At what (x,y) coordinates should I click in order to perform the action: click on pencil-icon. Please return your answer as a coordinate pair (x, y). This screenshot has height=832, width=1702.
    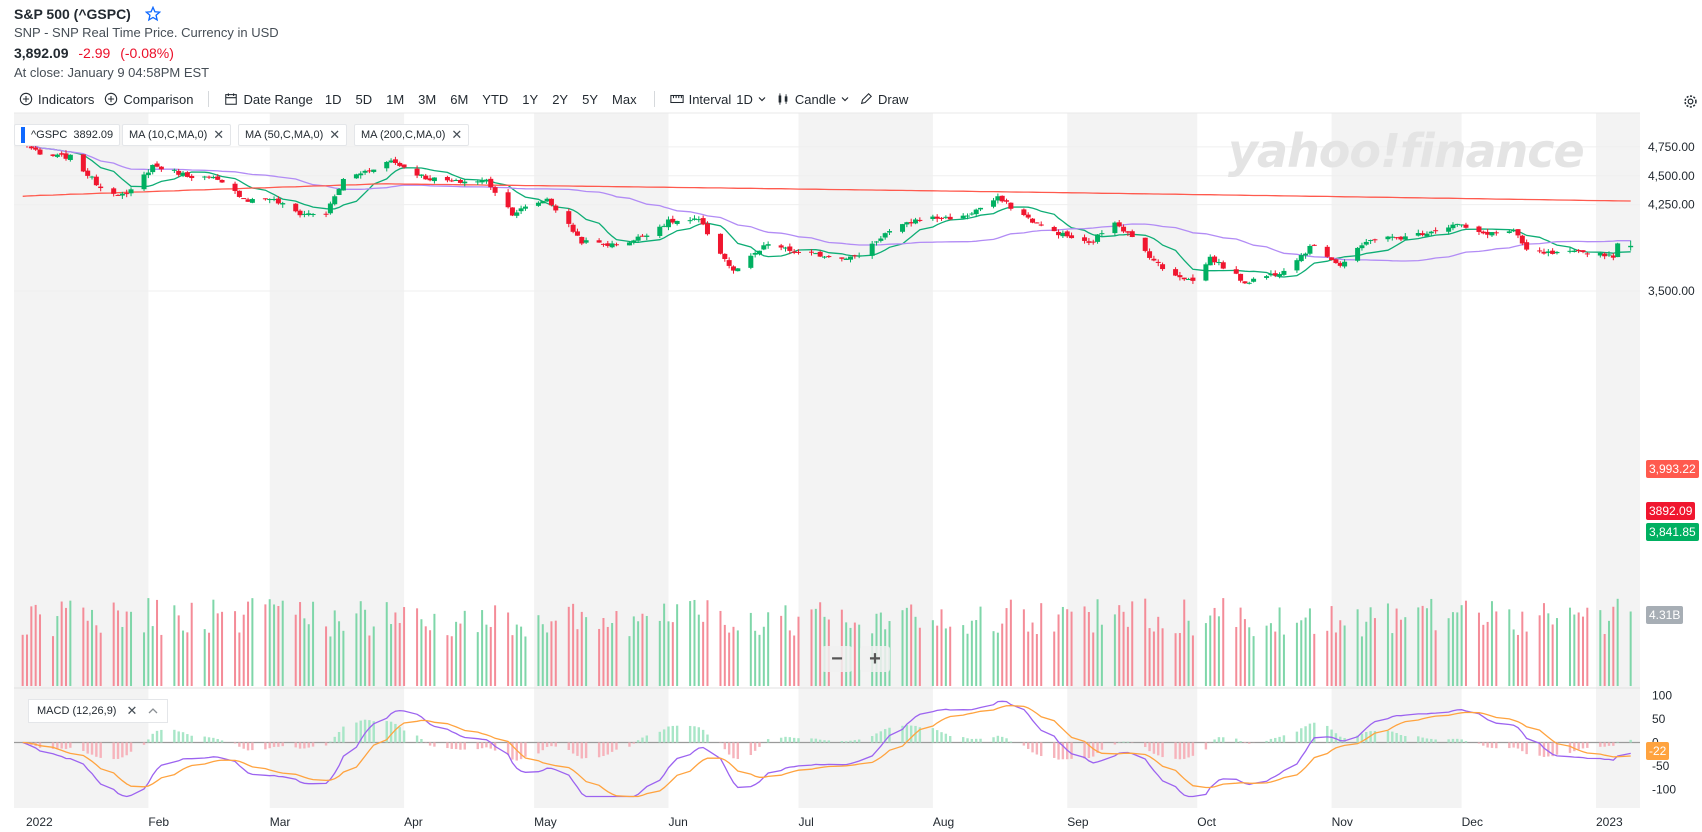
    Looking at the image, I should click on (866, 99).